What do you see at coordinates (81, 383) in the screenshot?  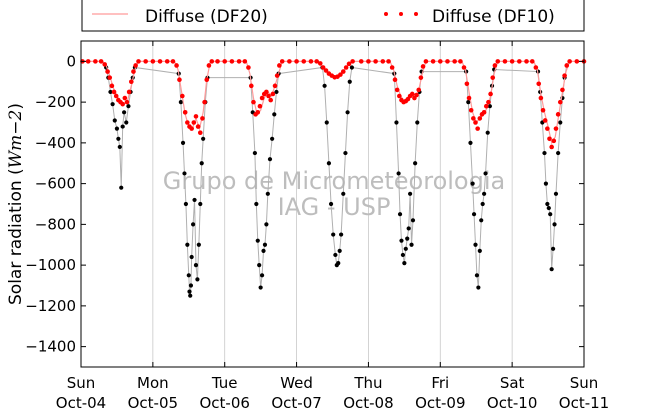 I see `x-tick-day-0: Sun` at bounding box center [81, 383].